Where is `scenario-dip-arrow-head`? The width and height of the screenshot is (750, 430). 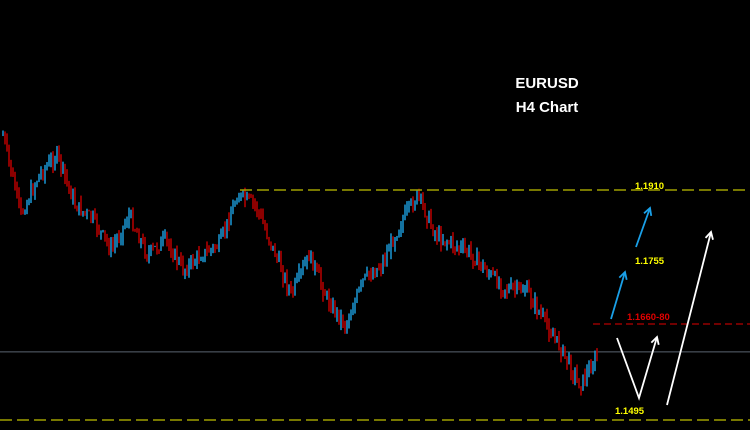 scenario-dip-arrow-head is located at coordinates (655, 340).